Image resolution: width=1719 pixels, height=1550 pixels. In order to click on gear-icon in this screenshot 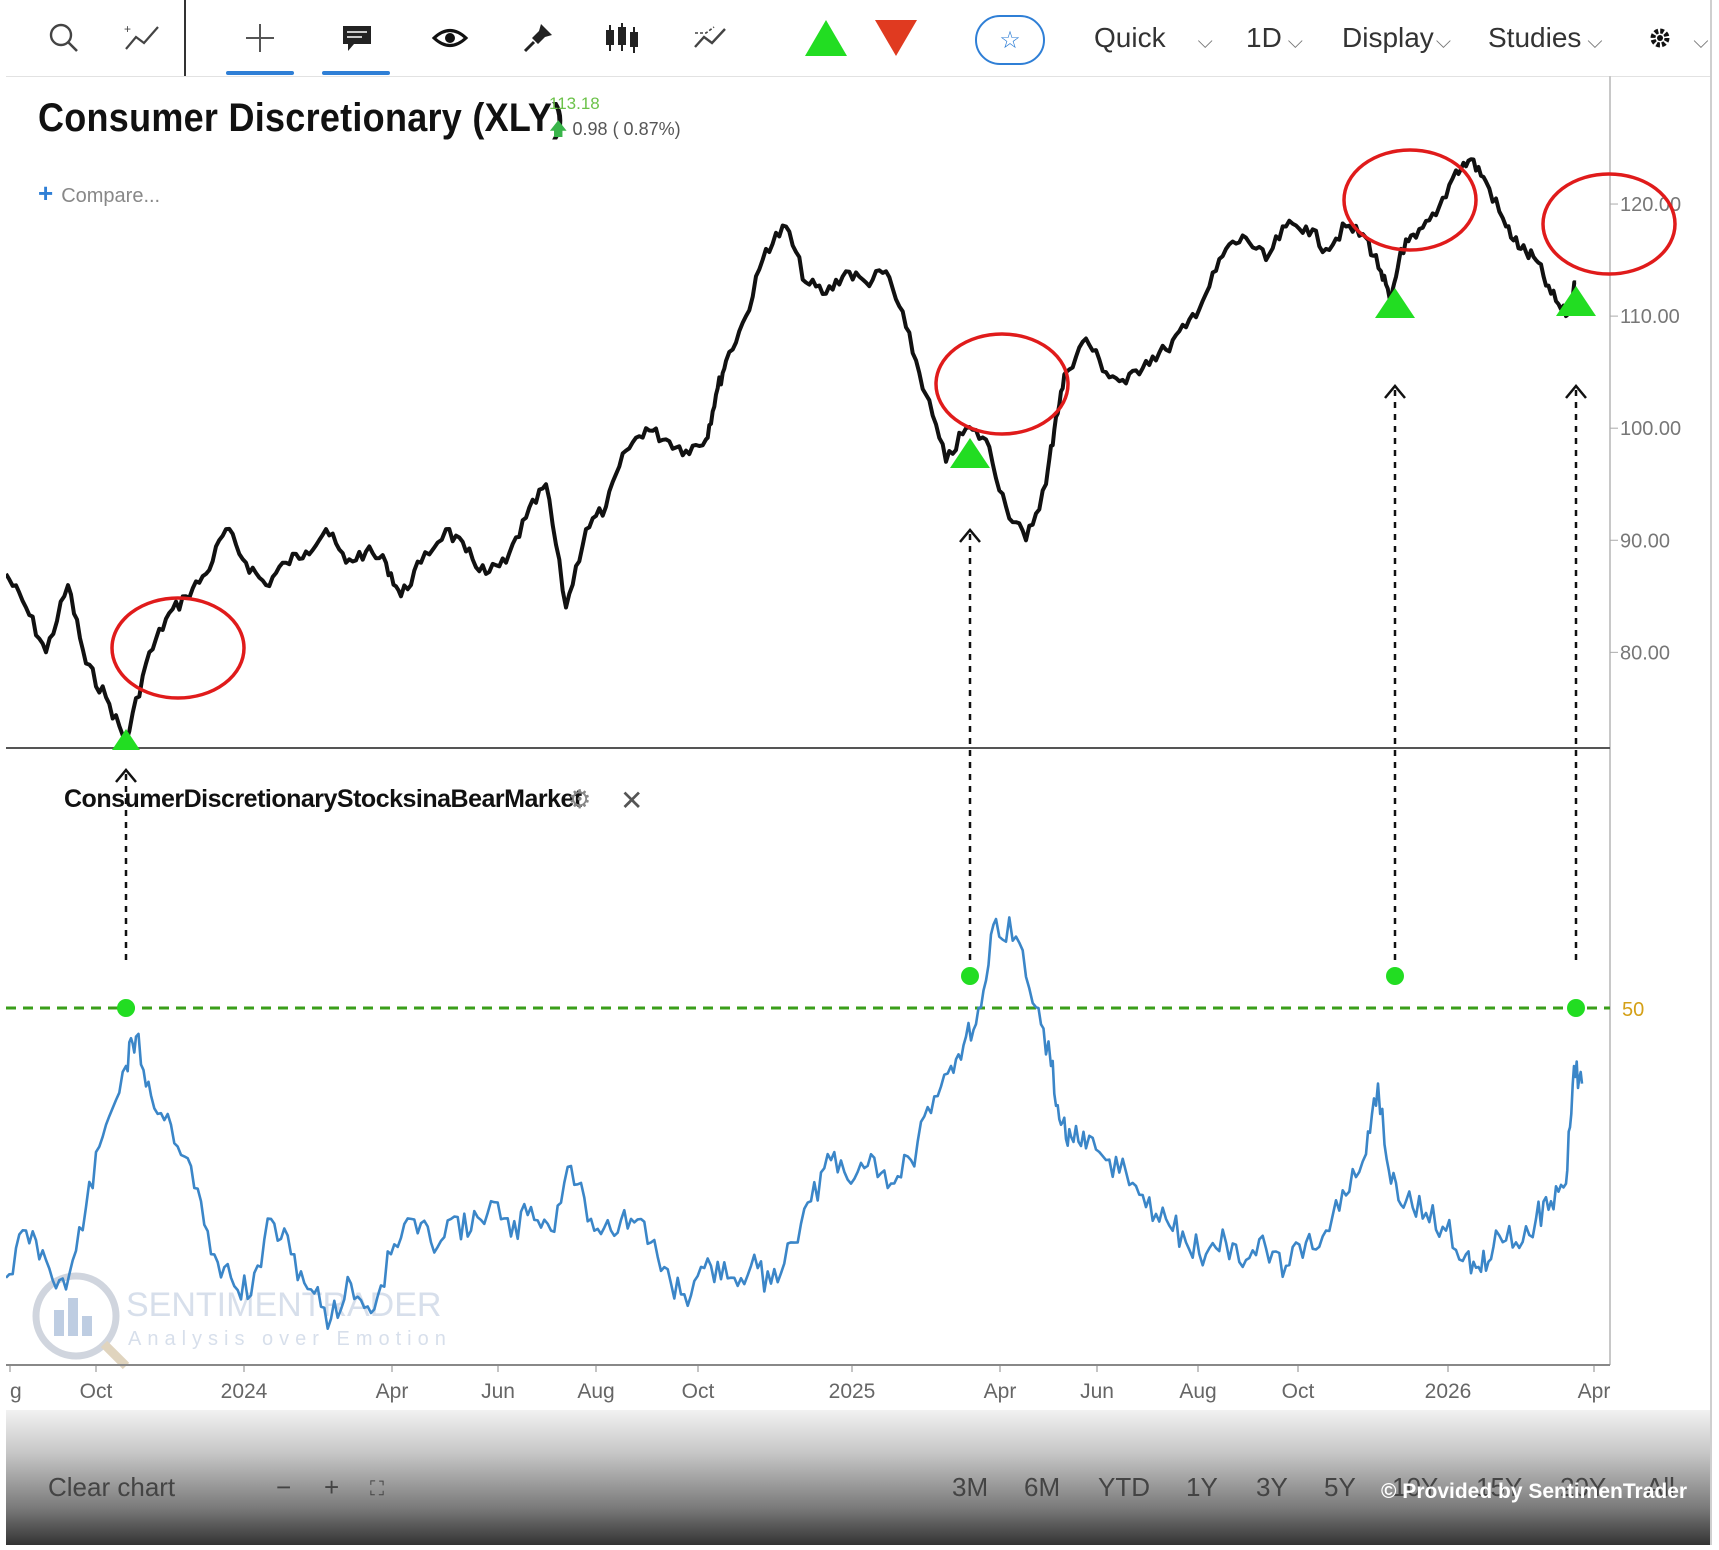, I will do `click(1660, 38)`.